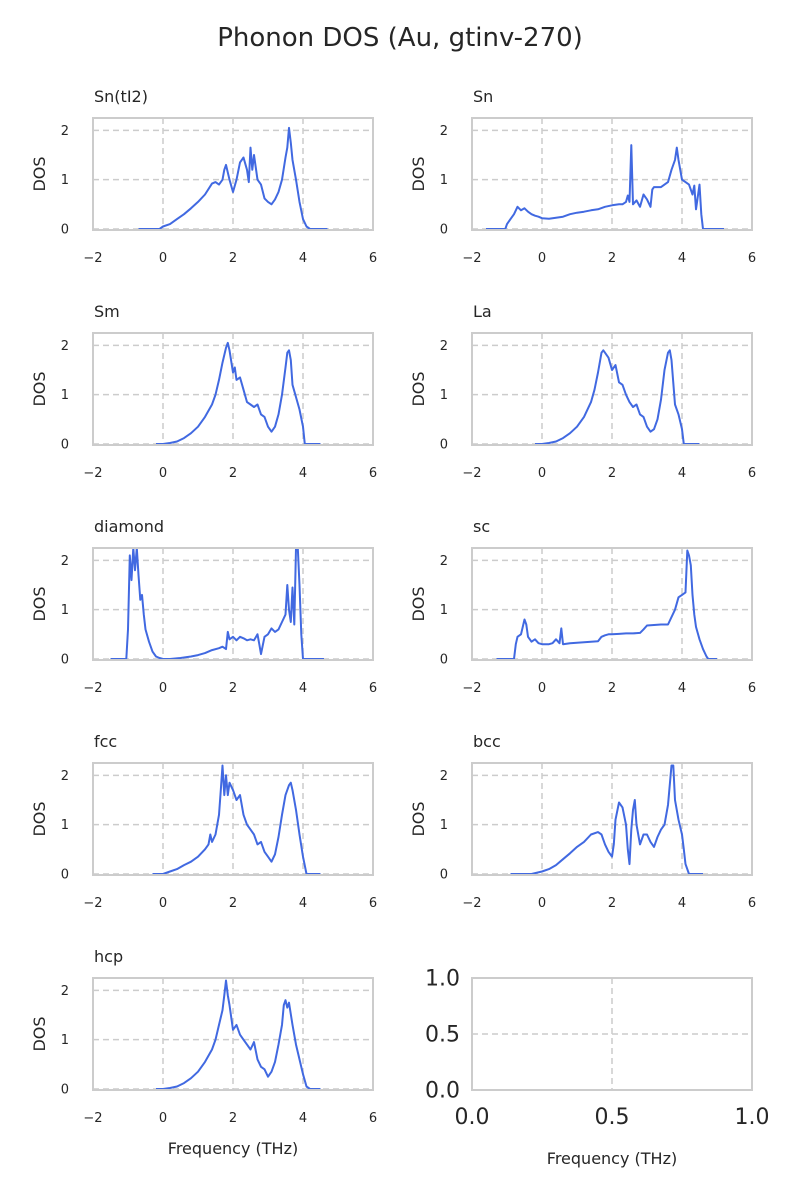  What do you see at coordinates (400, 38) in the screenshot?
I see `figure-title: Phonon DOS (Au, gtinv-270)` at bounding box center [400, 38].